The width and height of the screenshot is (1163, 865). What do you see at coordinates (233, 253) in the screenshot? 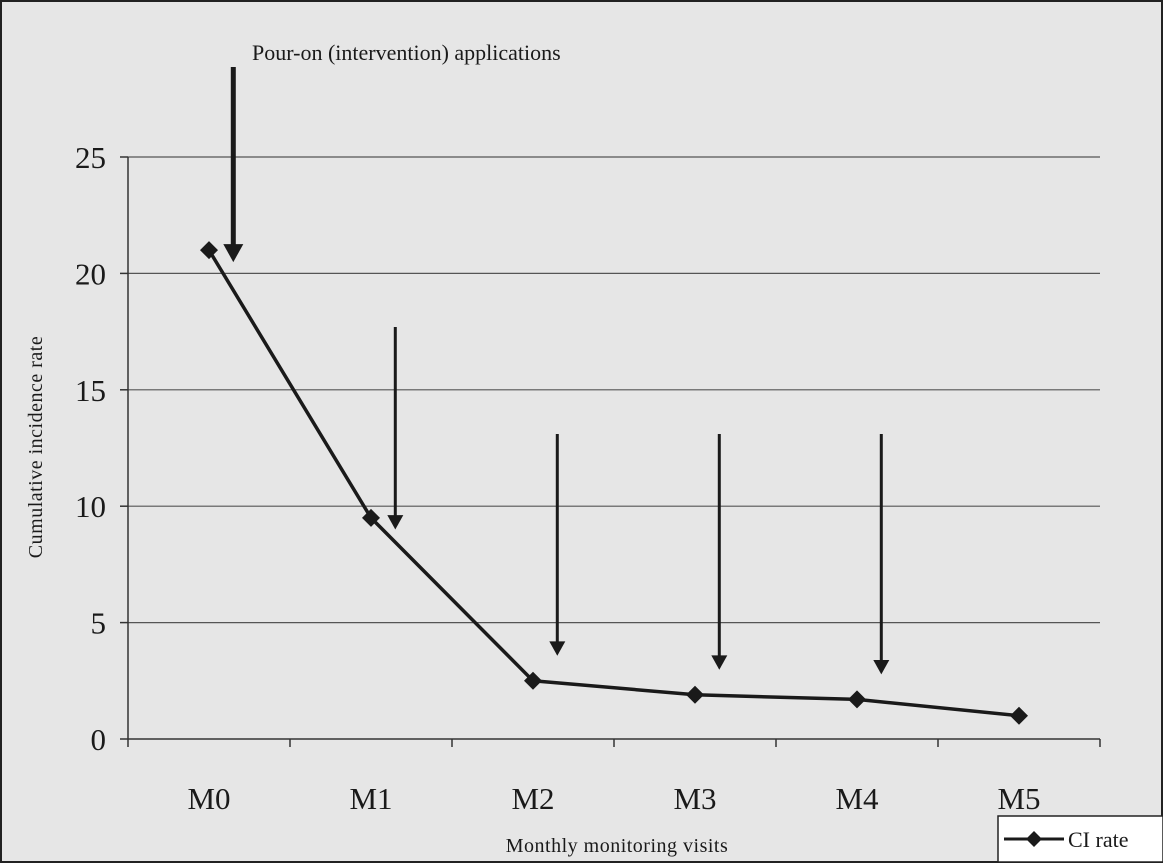
I see `intervention-arrow-head-m0` at bounding box center [233, 253].